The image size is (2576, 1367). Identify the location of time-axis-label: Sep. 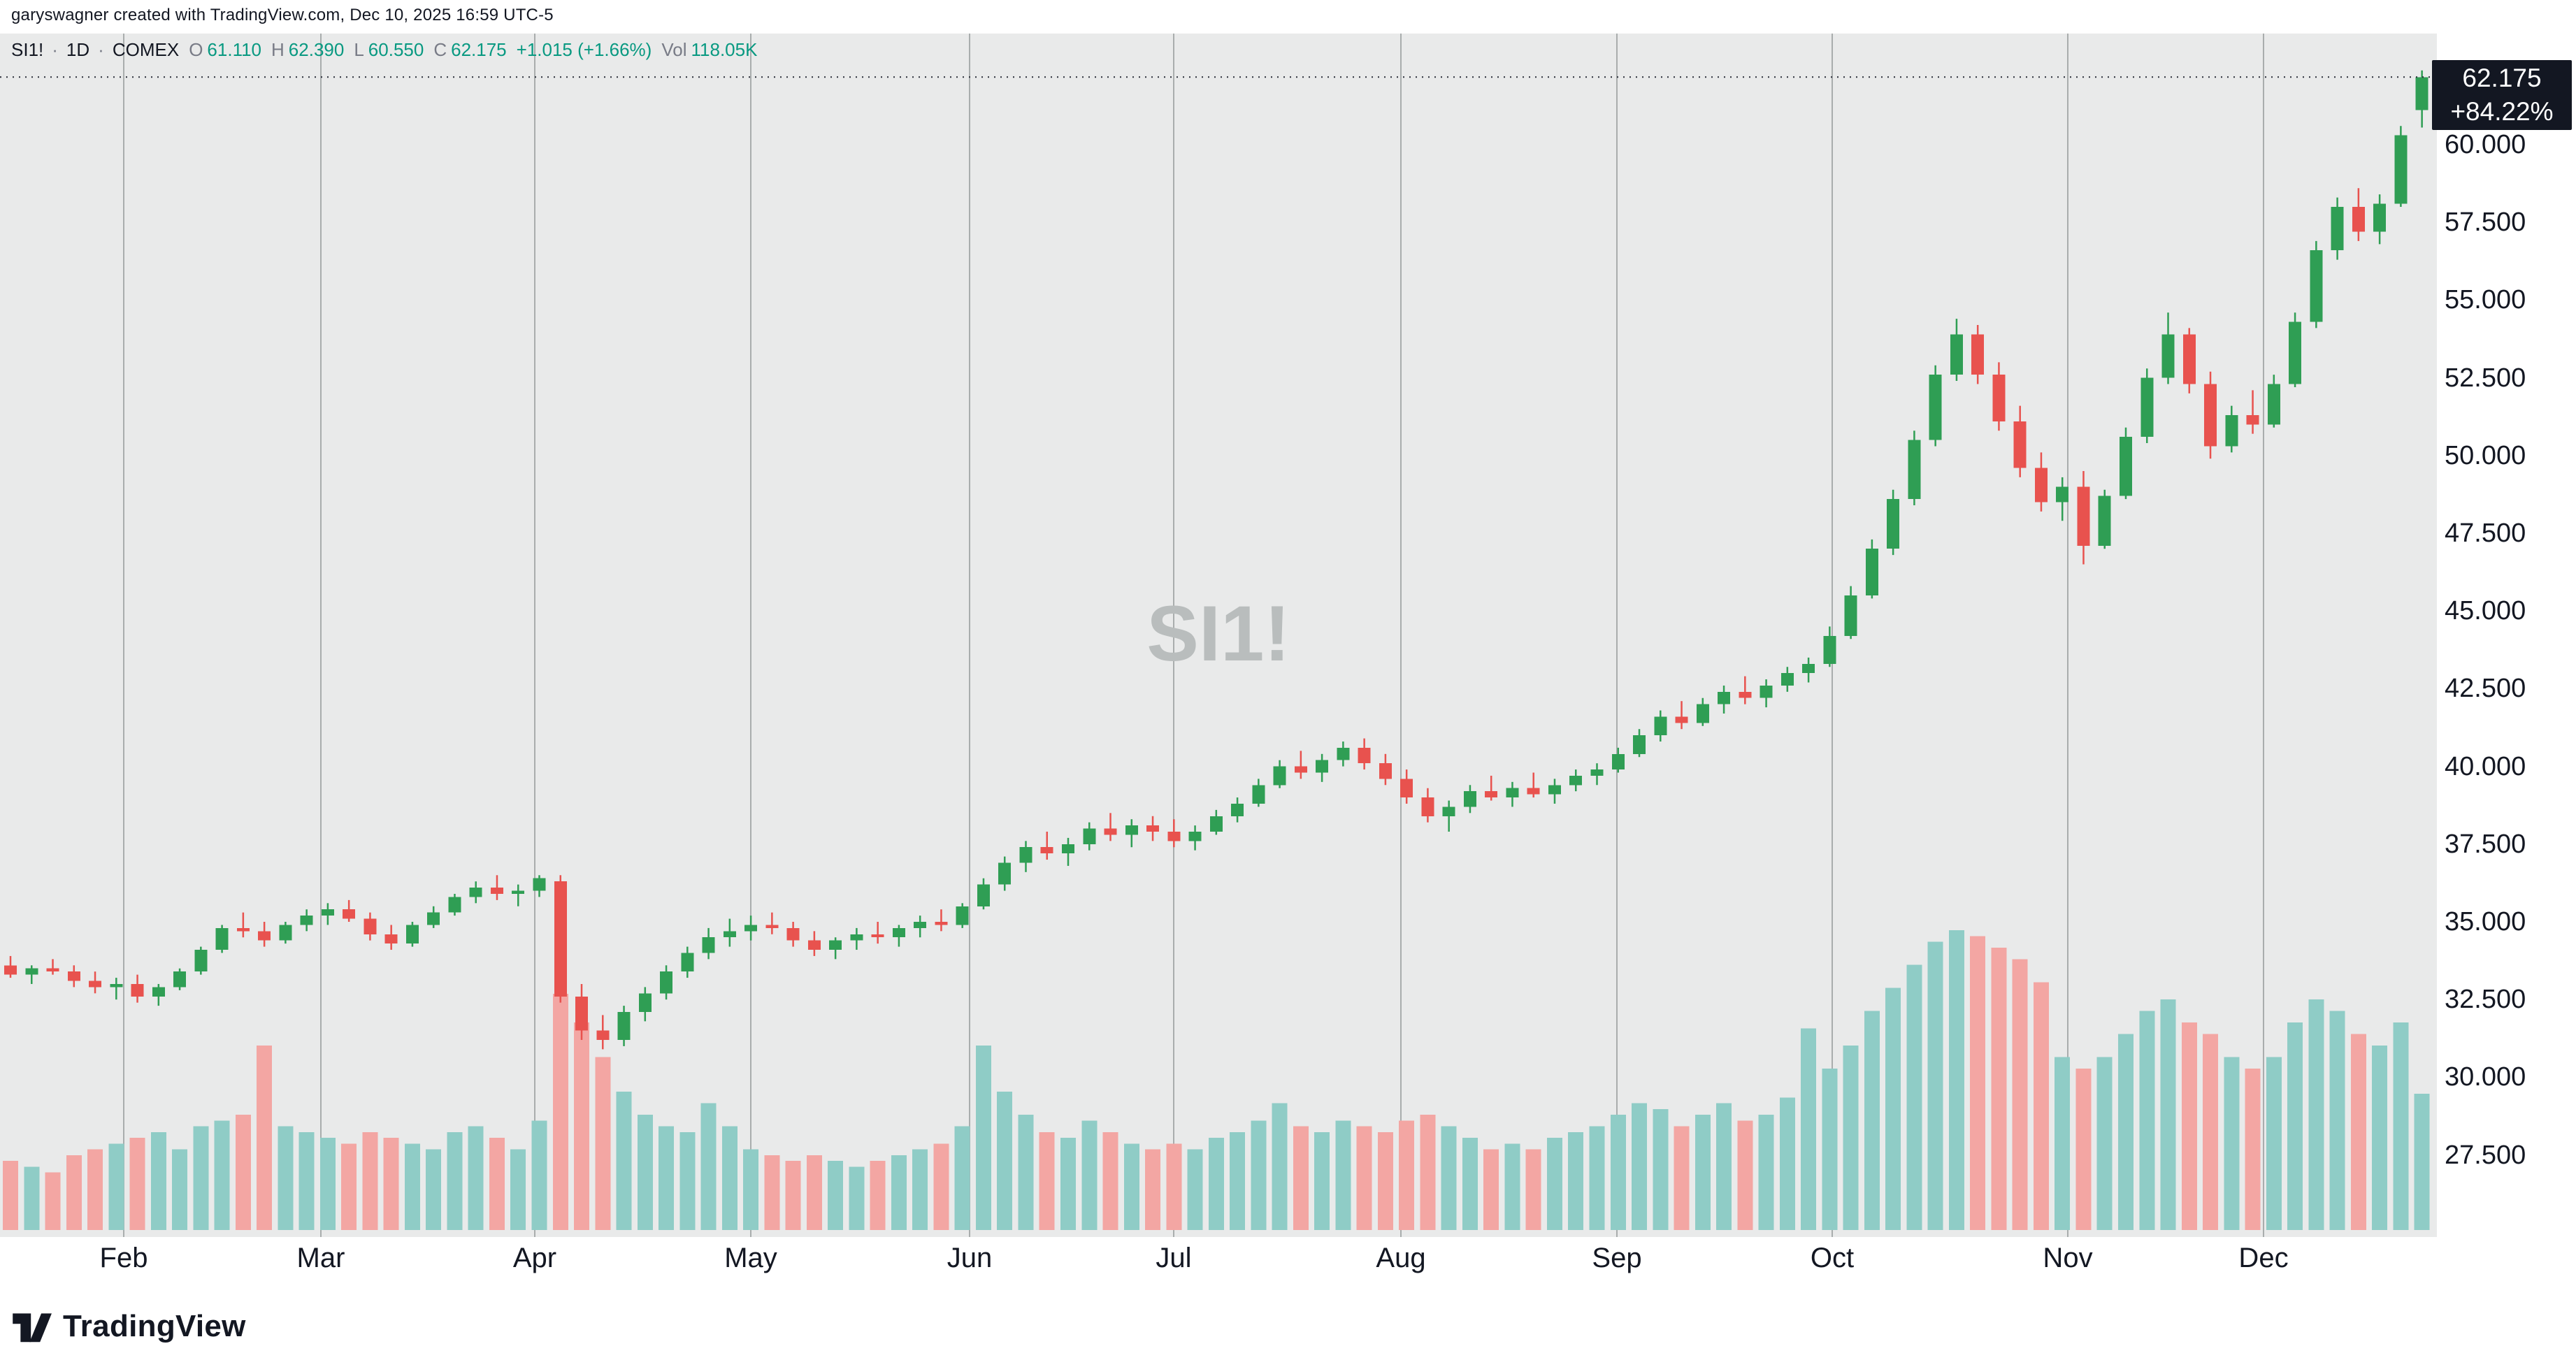
(1617, 1258).